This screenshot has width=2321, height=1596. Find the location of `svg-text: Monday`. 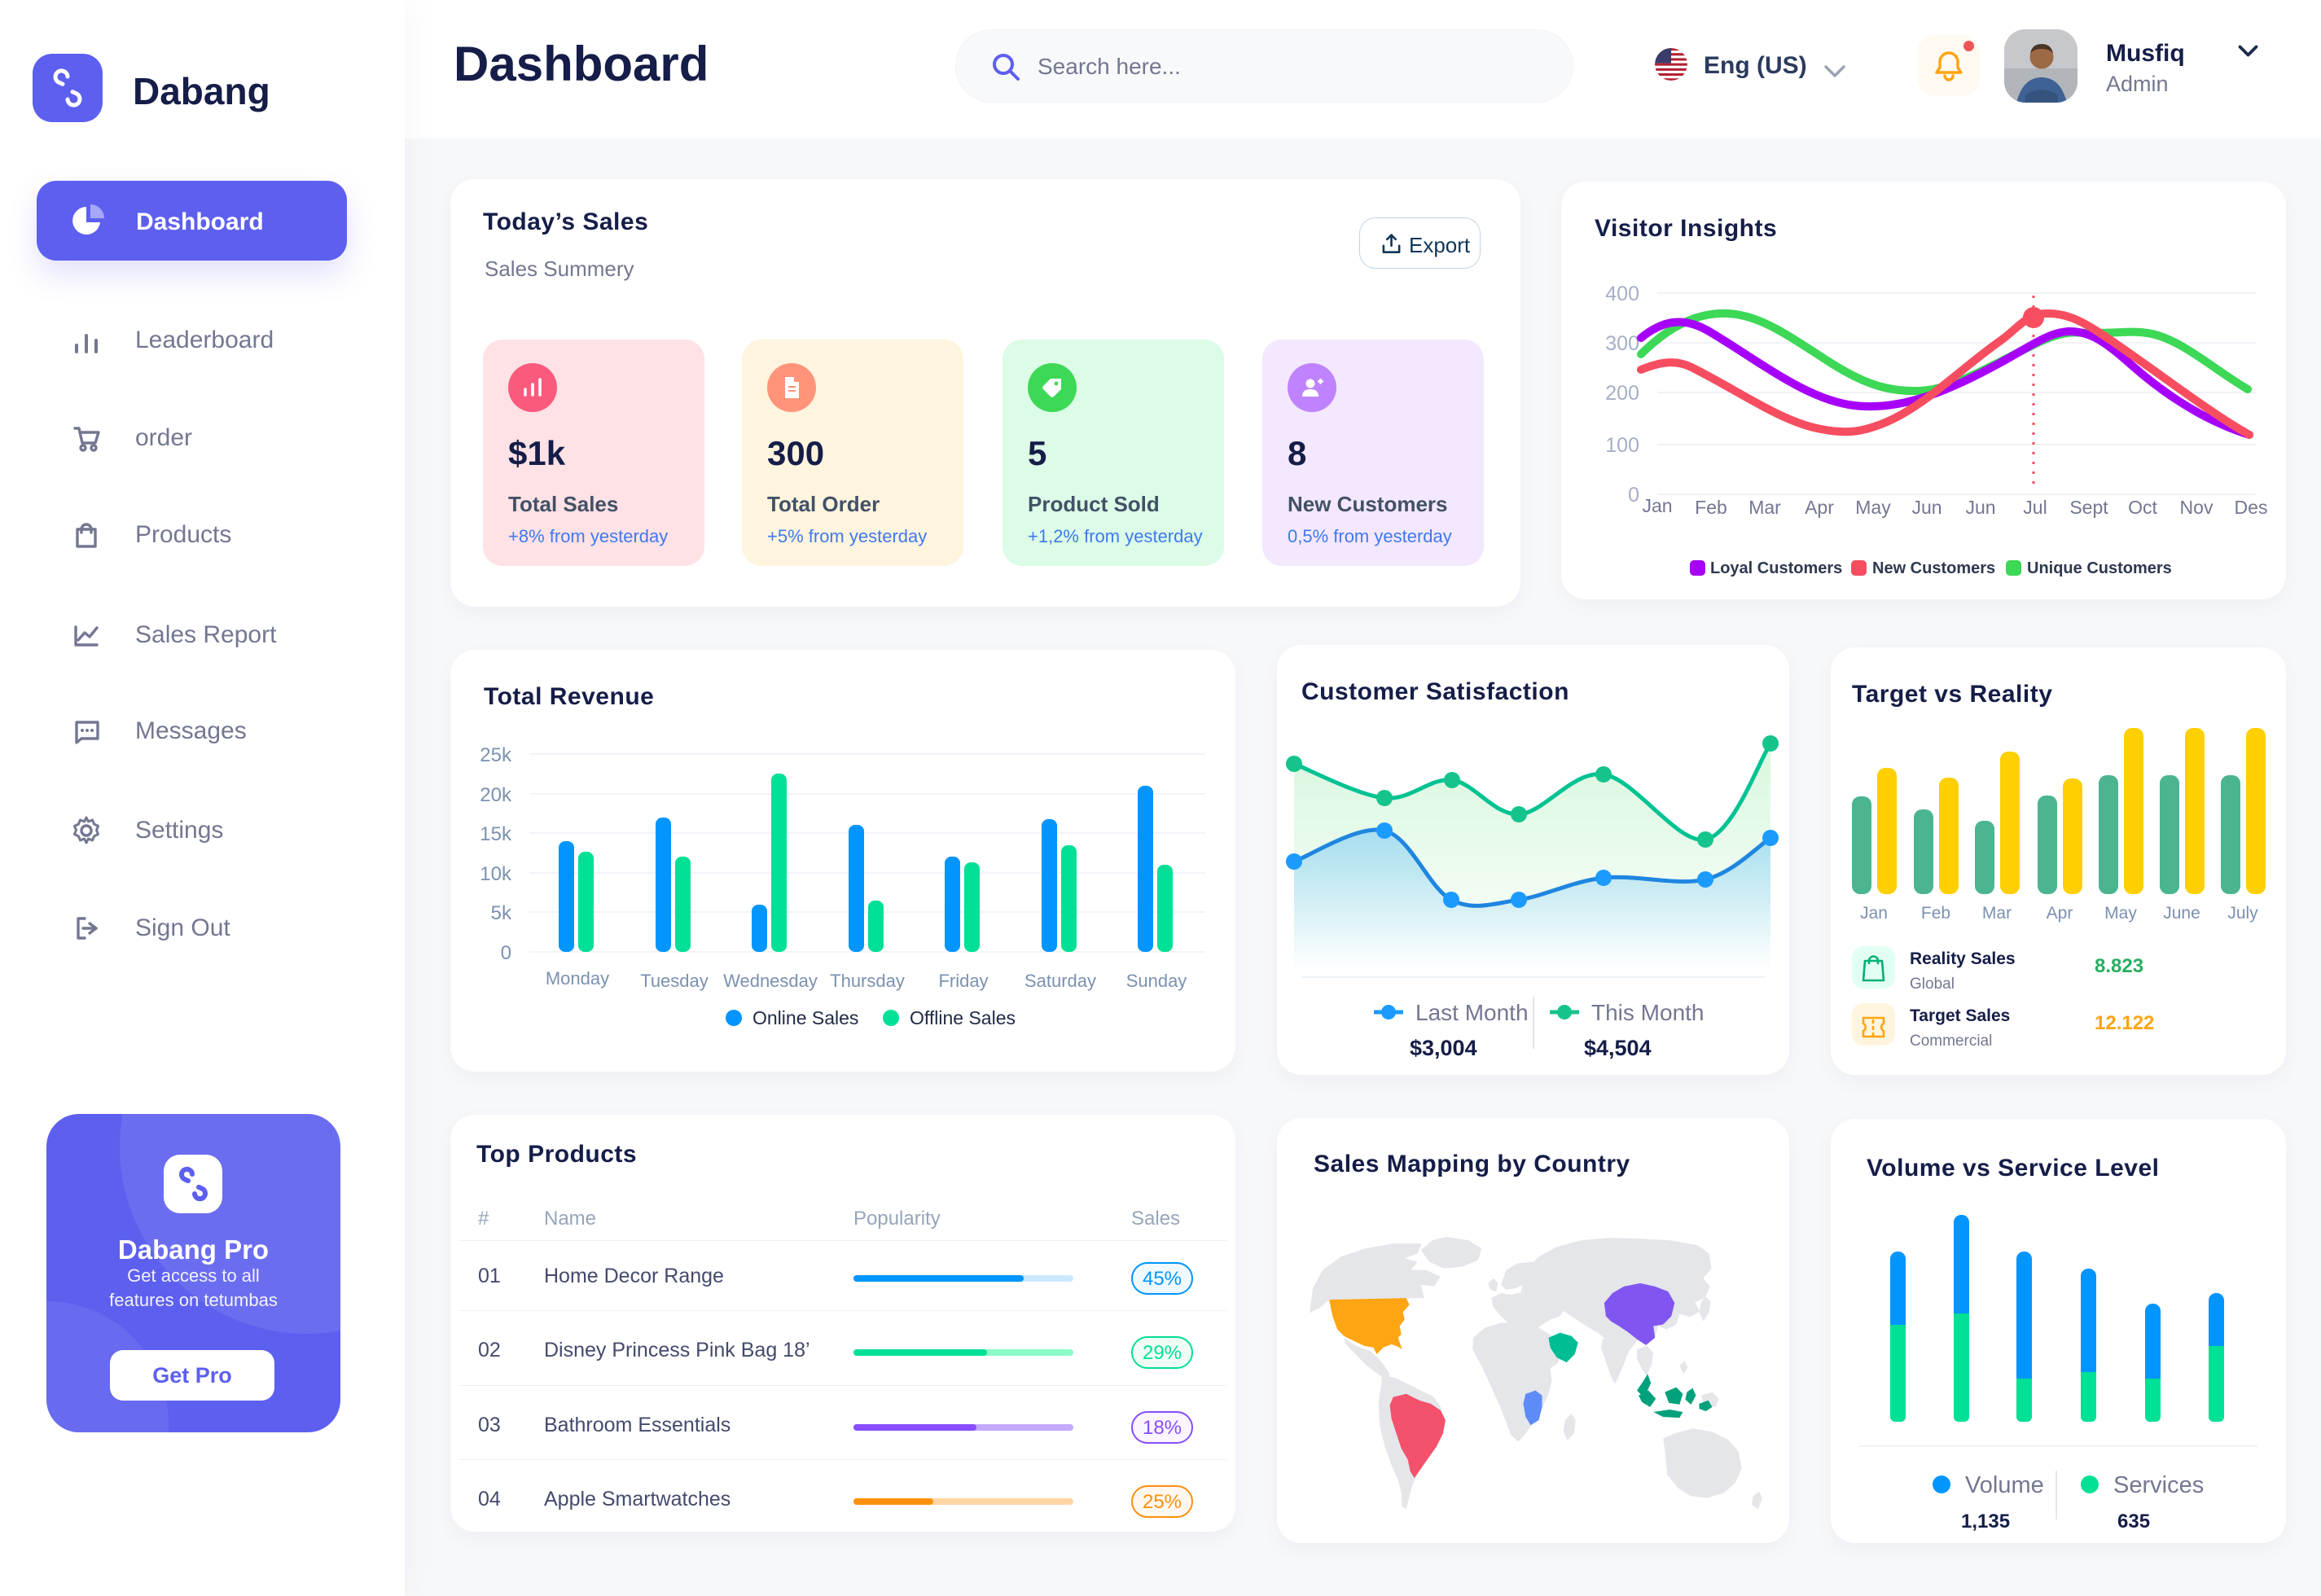

svg-text: Monday is located at coordinates (577, 978).